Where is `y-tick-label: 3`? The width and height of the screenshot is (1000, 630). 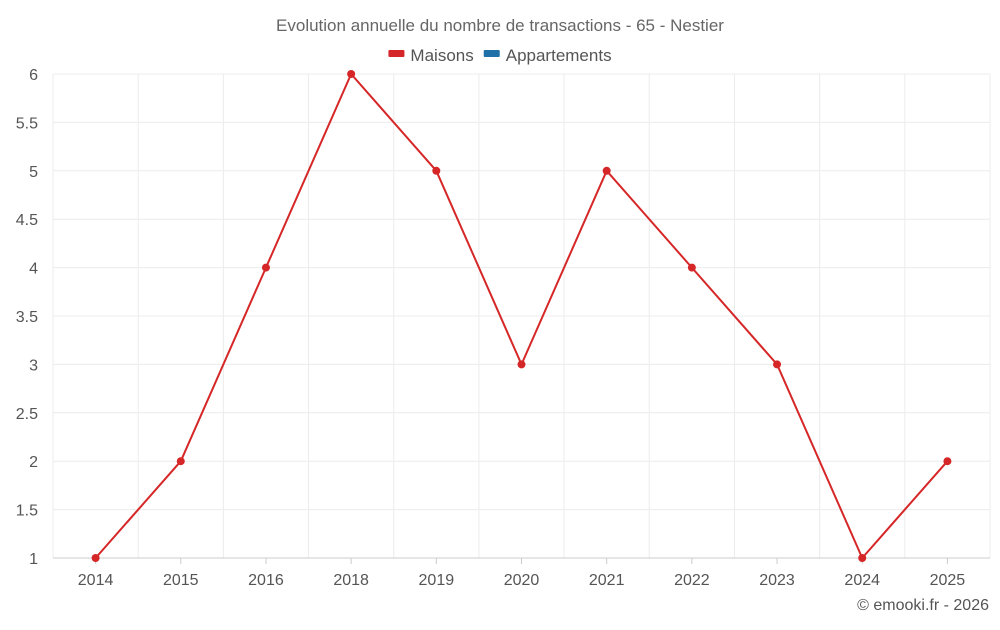
y-tick-label: 3 is located at coordinates (33, 365).